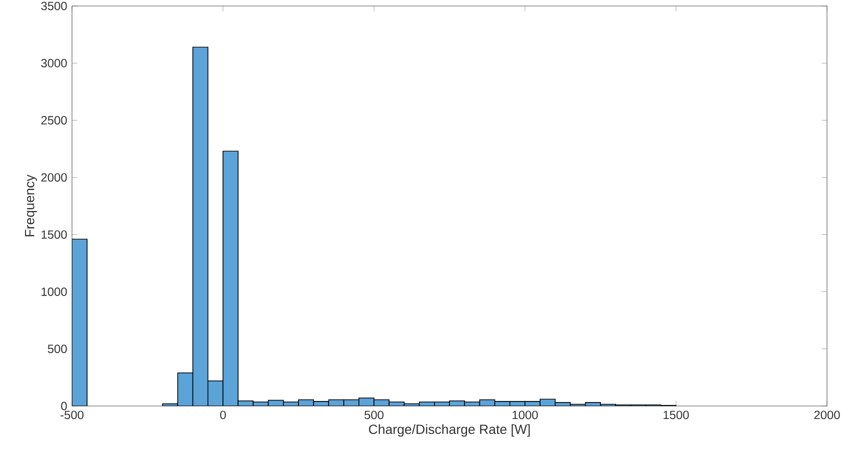 The image size is (848, 462). What do you see at coordinates (54, 291) in the screenshot?
I see `y-tick-label: 1000` at bounding box center [54, 291].